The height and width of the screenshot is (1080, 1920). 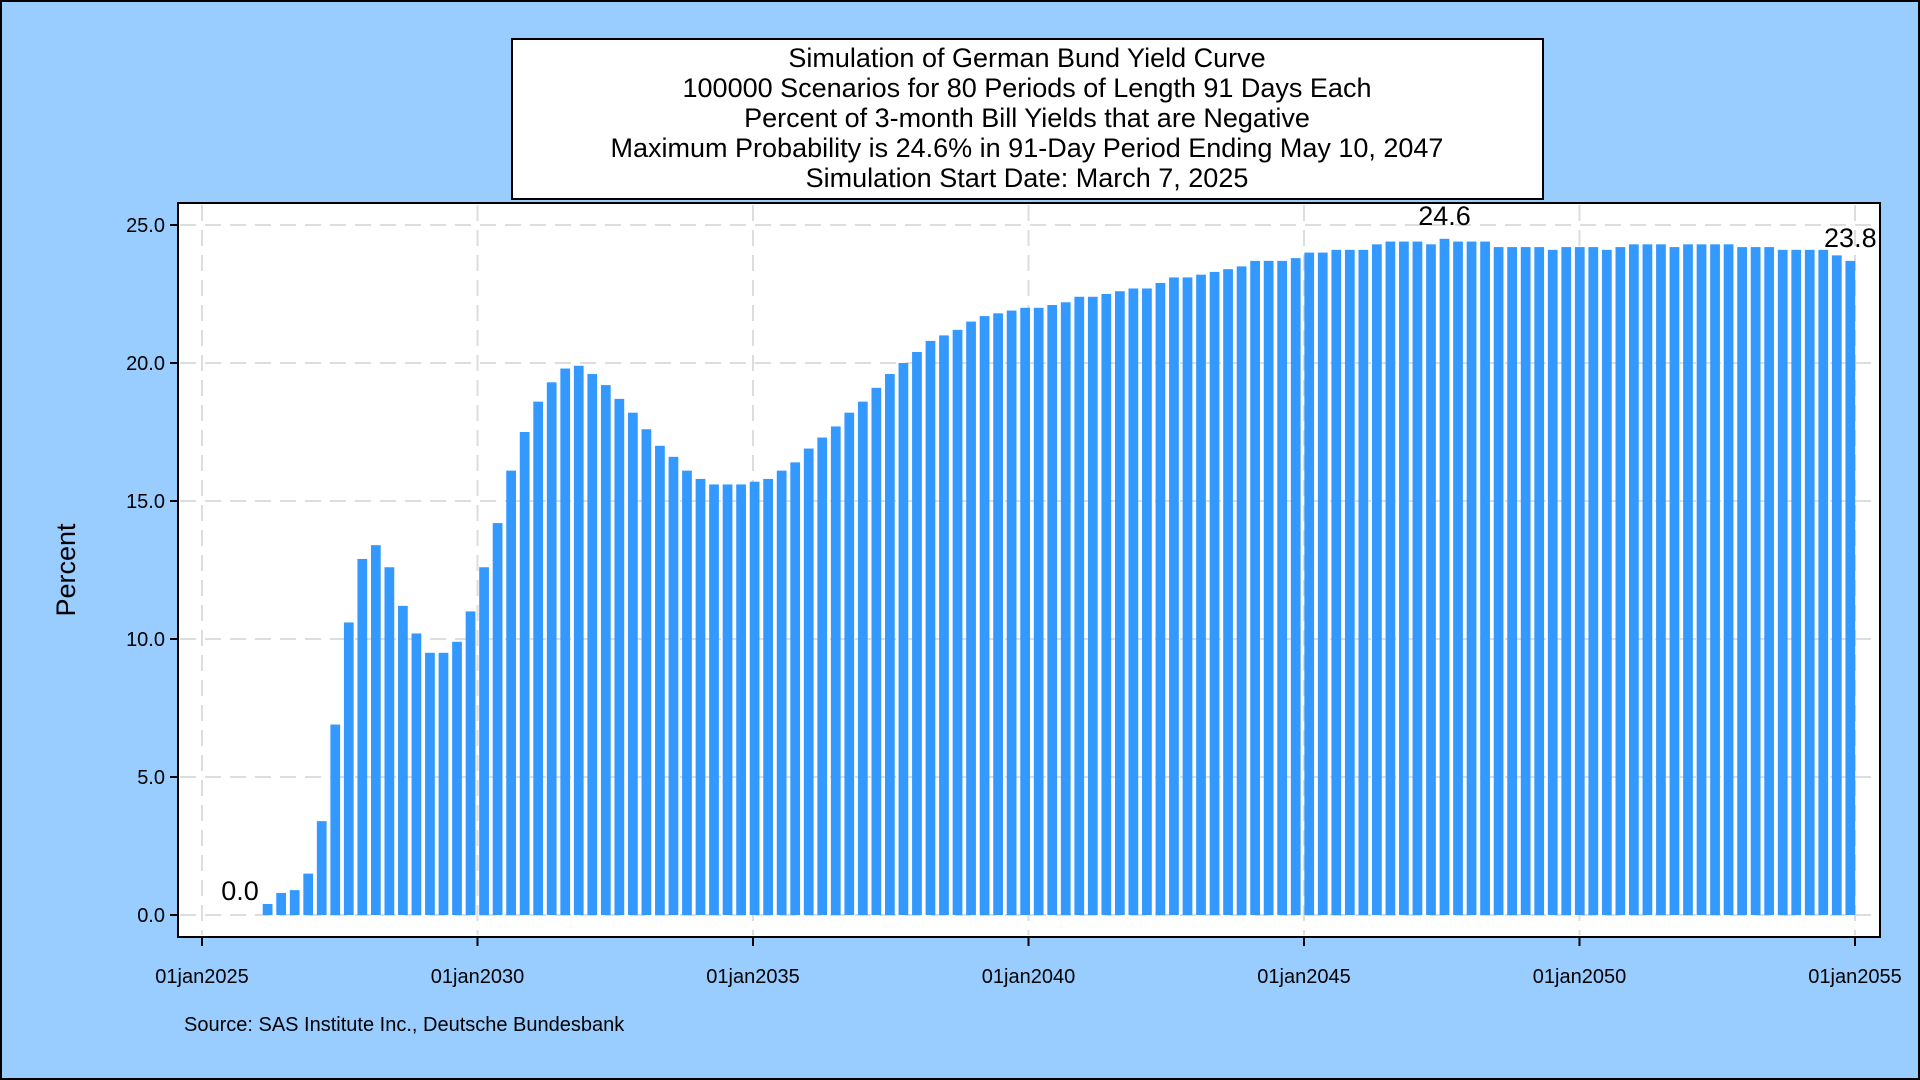 I want to click on y-axis: 0.0 5.0 10.0 15.0 20.0 25.0, so click(x=152, y=571).